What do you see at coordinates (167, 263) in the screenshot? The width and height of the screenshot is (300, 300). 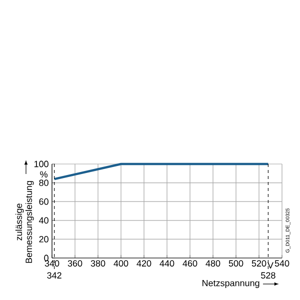 I see `x-tick-label: 440` at bounding box center [167, 263].